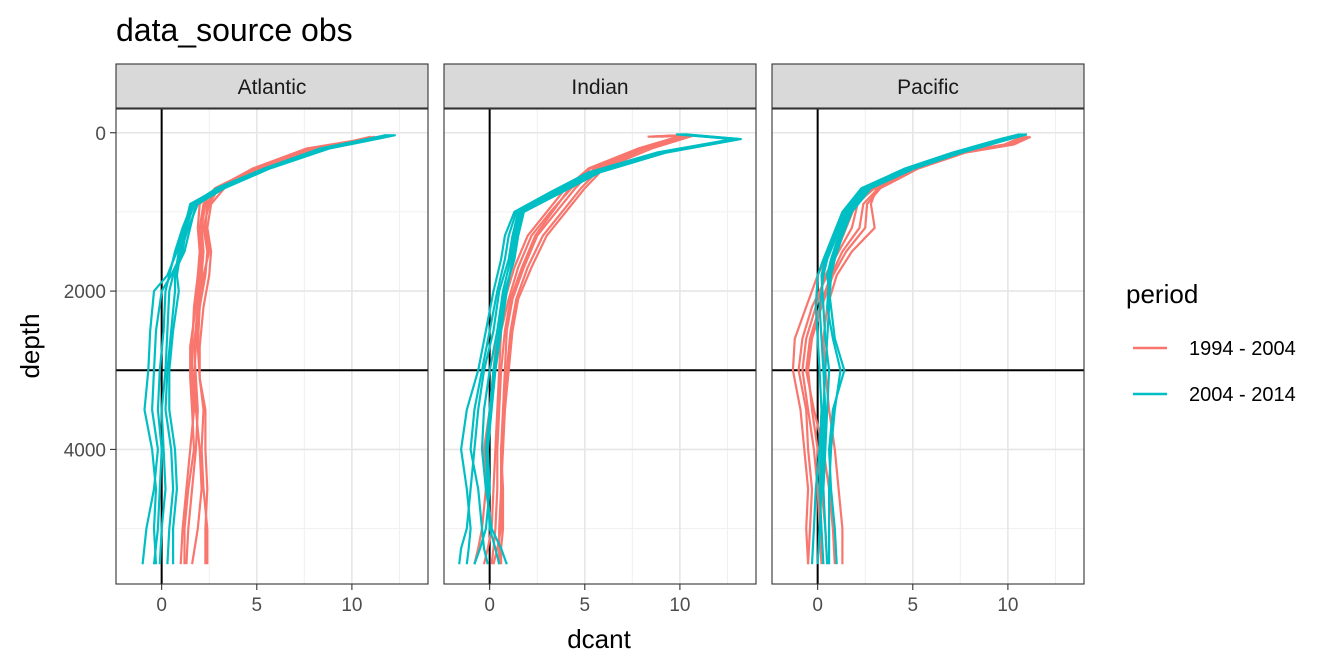 This screenshot has width=1344, height=672. Describe the element at coordinates (30, 345) in the screenshot. I see `y-axis-title: depth` at that location.